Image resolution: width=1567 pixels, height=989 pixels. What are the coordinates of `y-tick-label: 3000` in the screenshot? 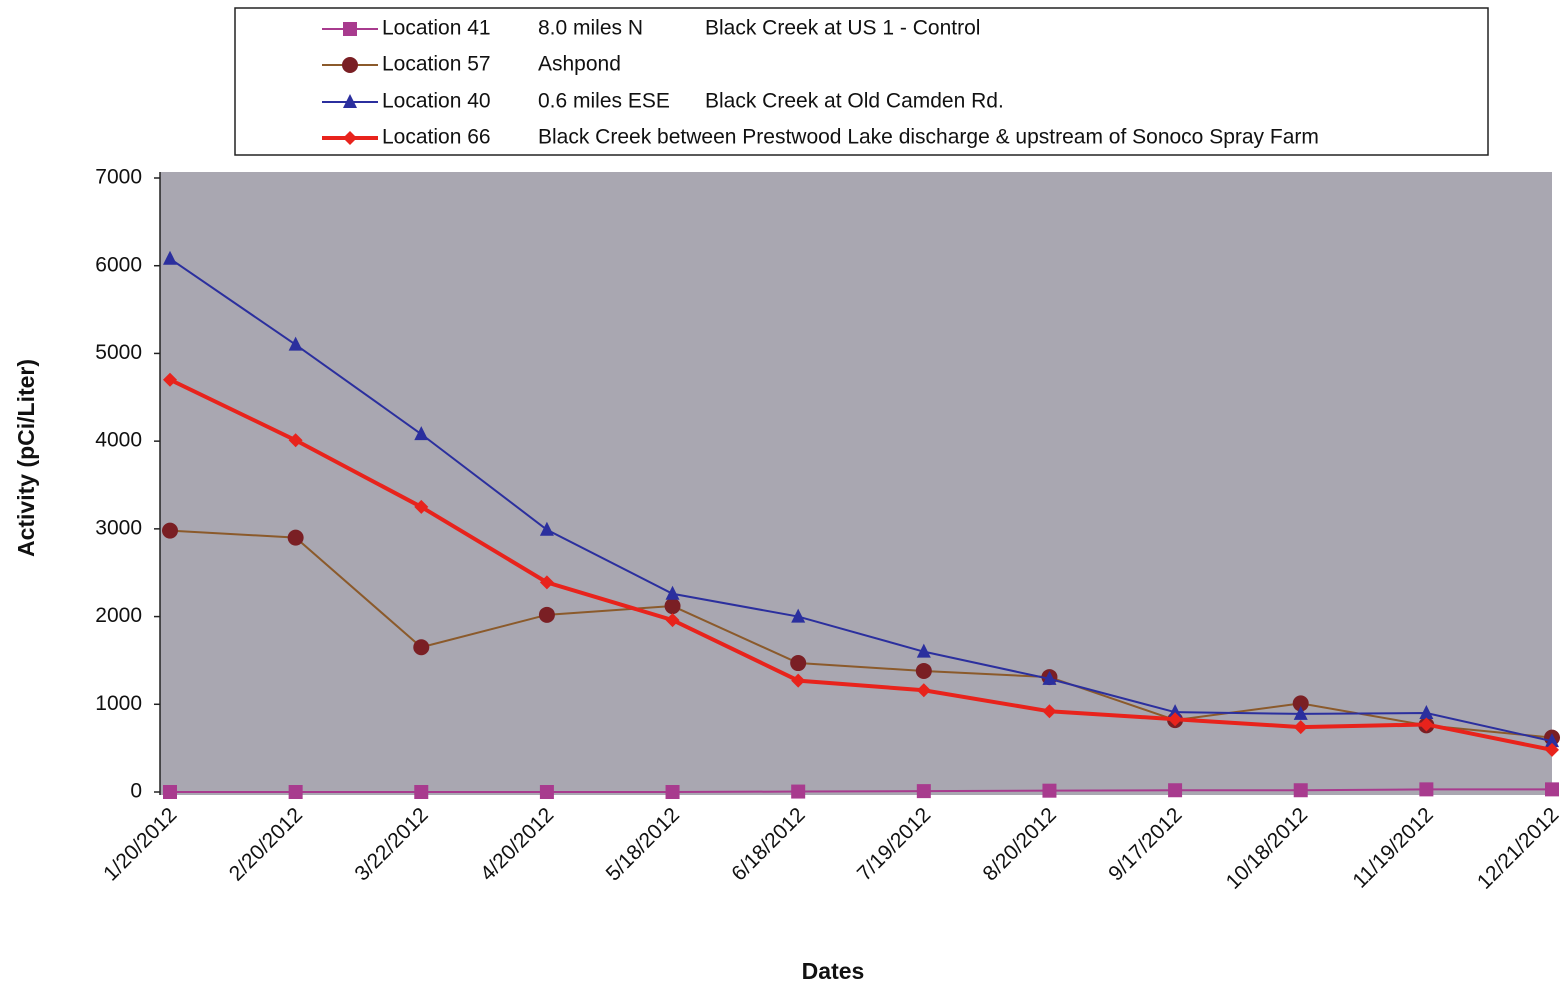 It's located at (118, 527).